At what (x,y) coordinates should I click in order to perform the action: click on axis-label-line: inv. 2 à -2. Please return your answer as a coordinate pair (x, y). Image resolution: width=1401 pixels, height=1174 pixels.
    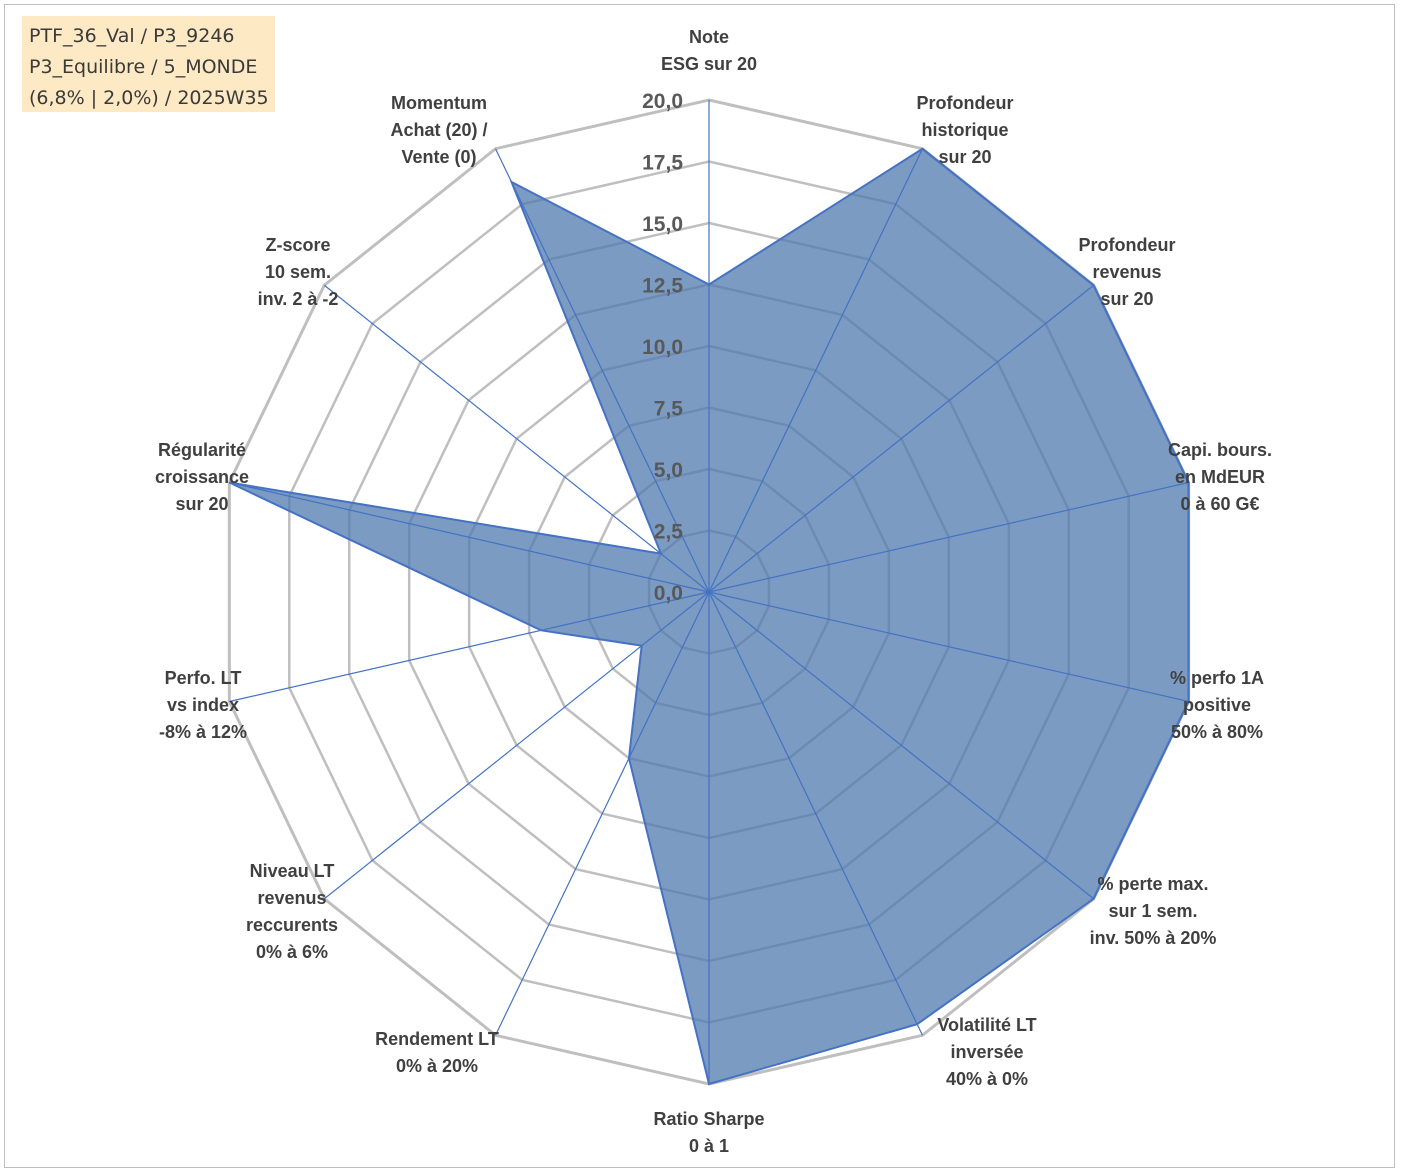
    Looking at the image, I should click on (298, 299).